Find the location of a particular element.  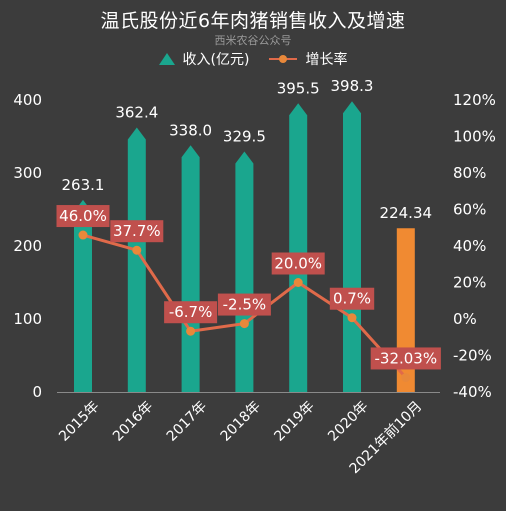

y-left-tick-label: 0 is located at coordinates (37, 392).